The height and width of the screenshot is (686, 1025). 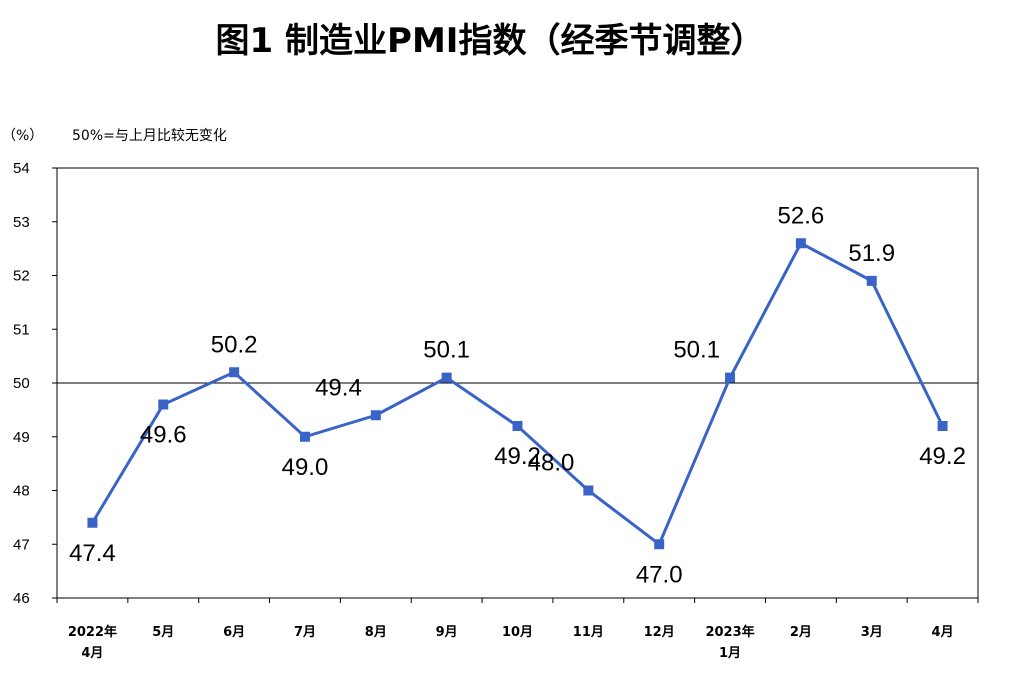 What do you see at coordinates (21, 598) in the screenshot?
I see `y-tick-label: 46` at bounding box center [21, 598].